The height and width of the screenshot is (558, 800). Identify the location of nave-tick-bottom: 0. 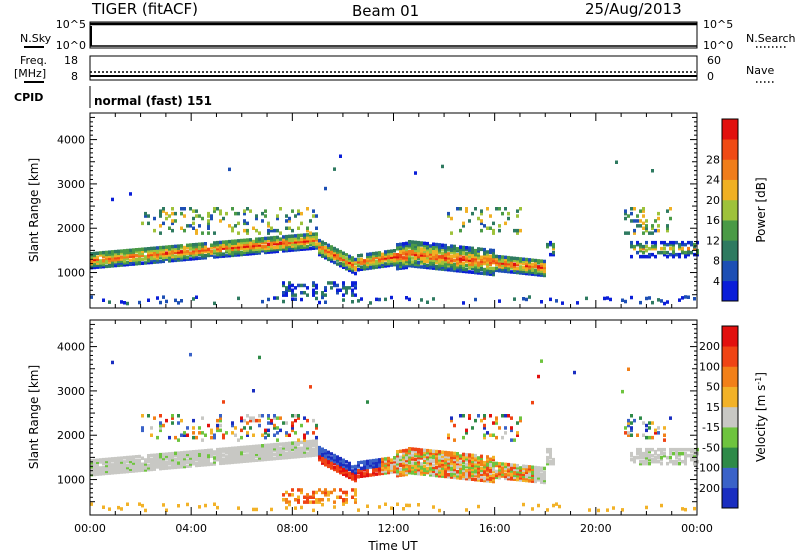
(710, 76).